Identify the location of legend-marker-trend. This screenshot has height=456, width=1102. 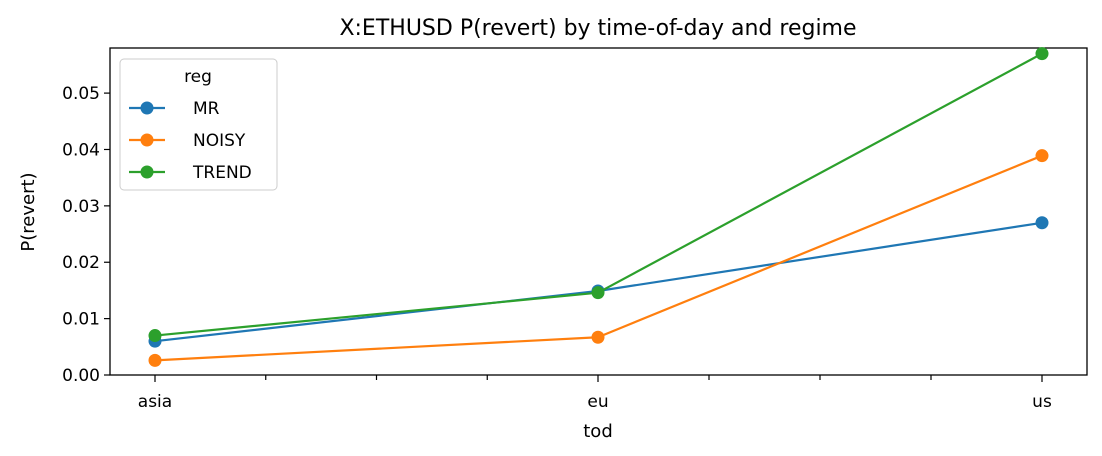
(147, 172).